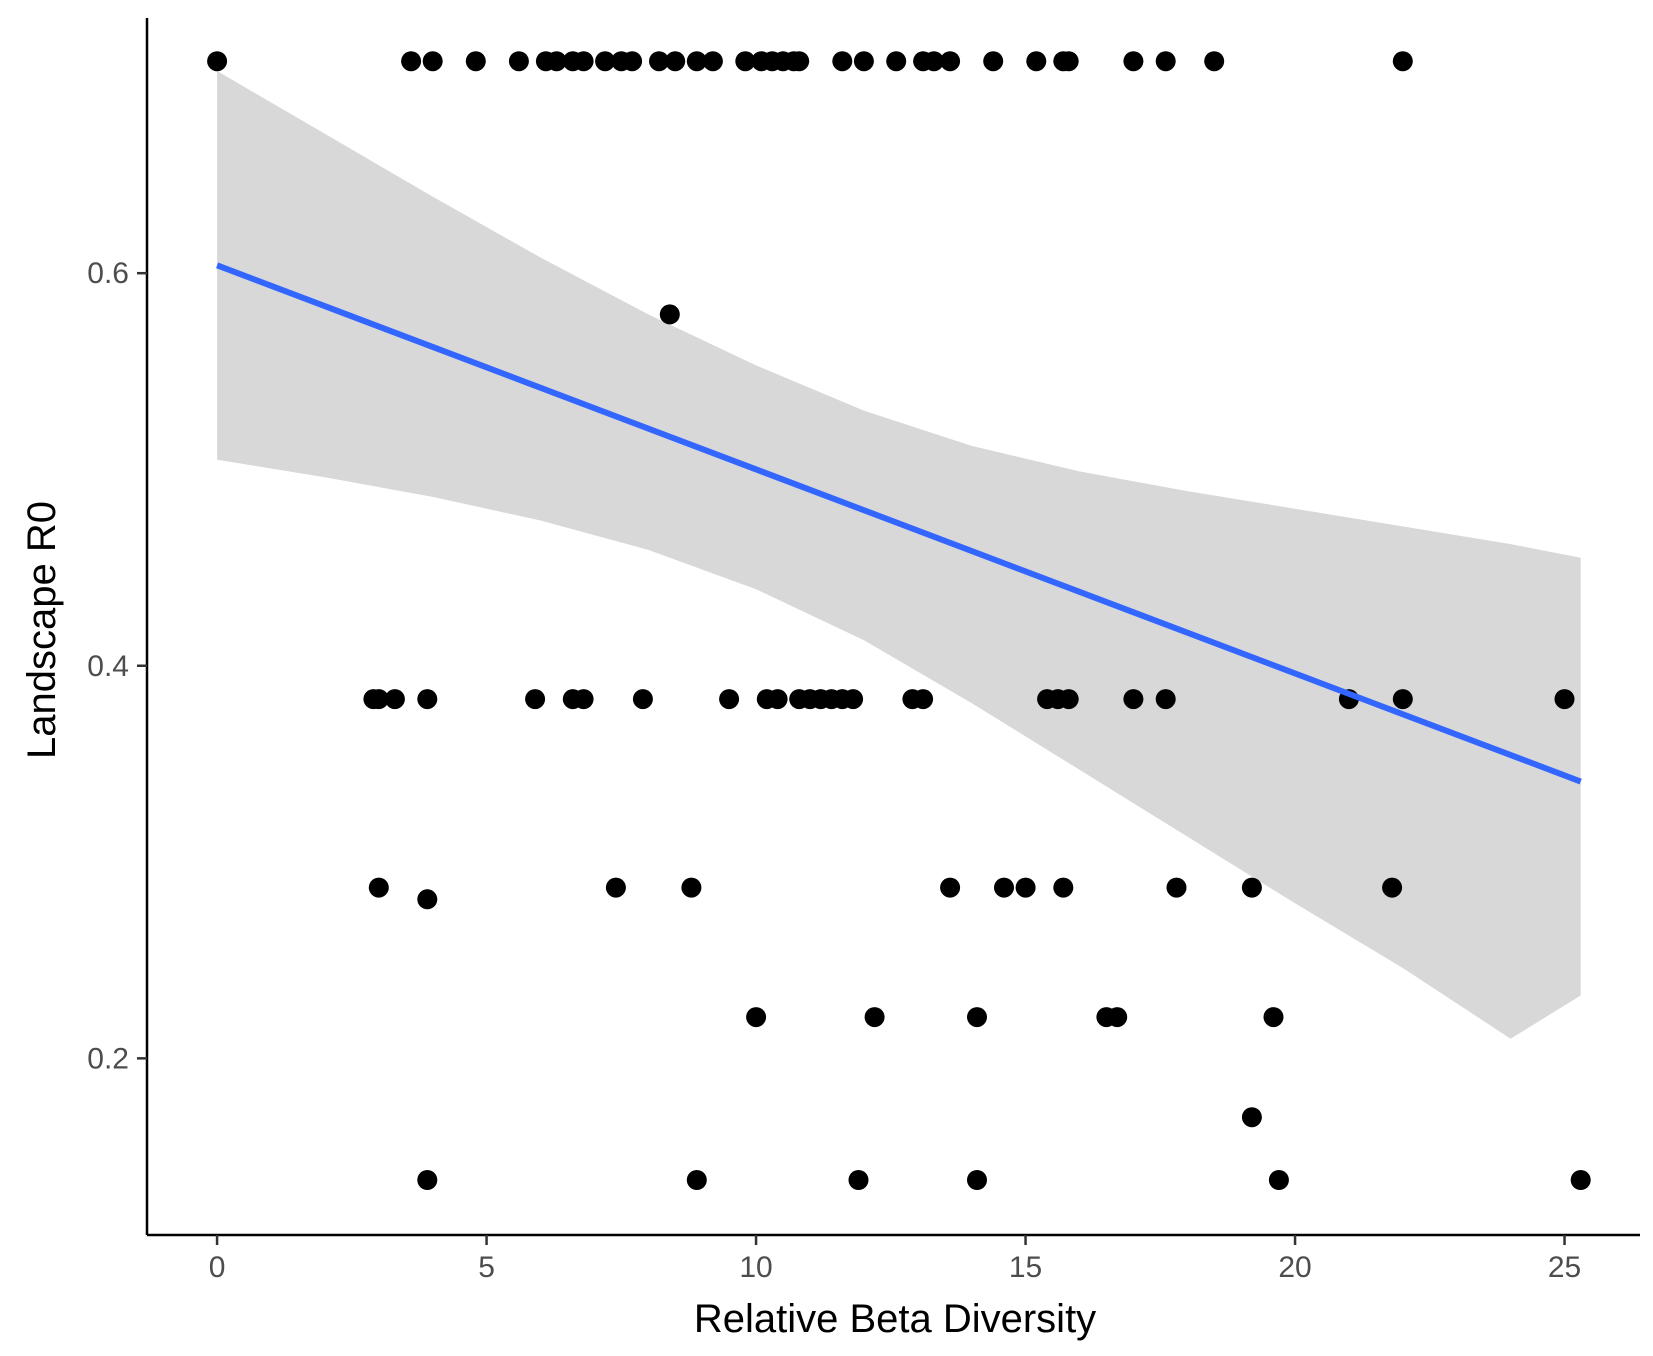  I want to click on y-tick-label: 0.2, so click(108, 1058).